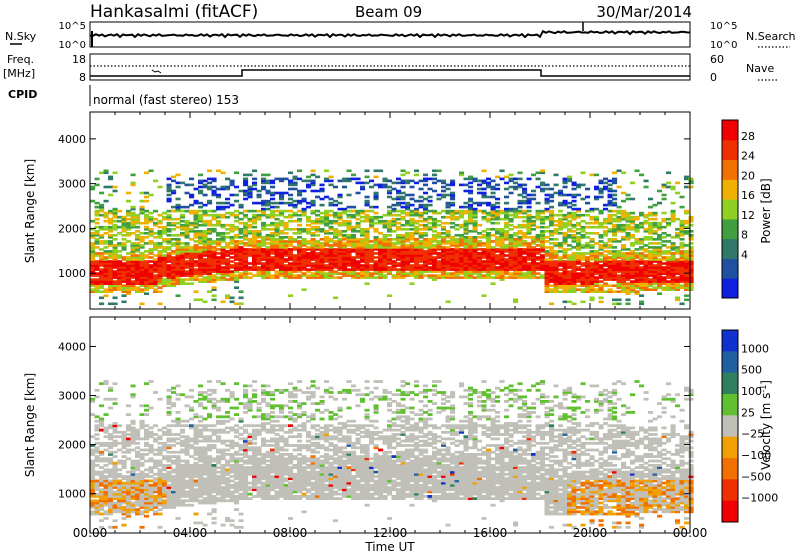 This screenshot has width=800, height=558. What do you see at coordinates (174, 12) in the screenshot?
I see `radar-title: Hankasalmi (fitACF)` at bounding box center [174, 12].